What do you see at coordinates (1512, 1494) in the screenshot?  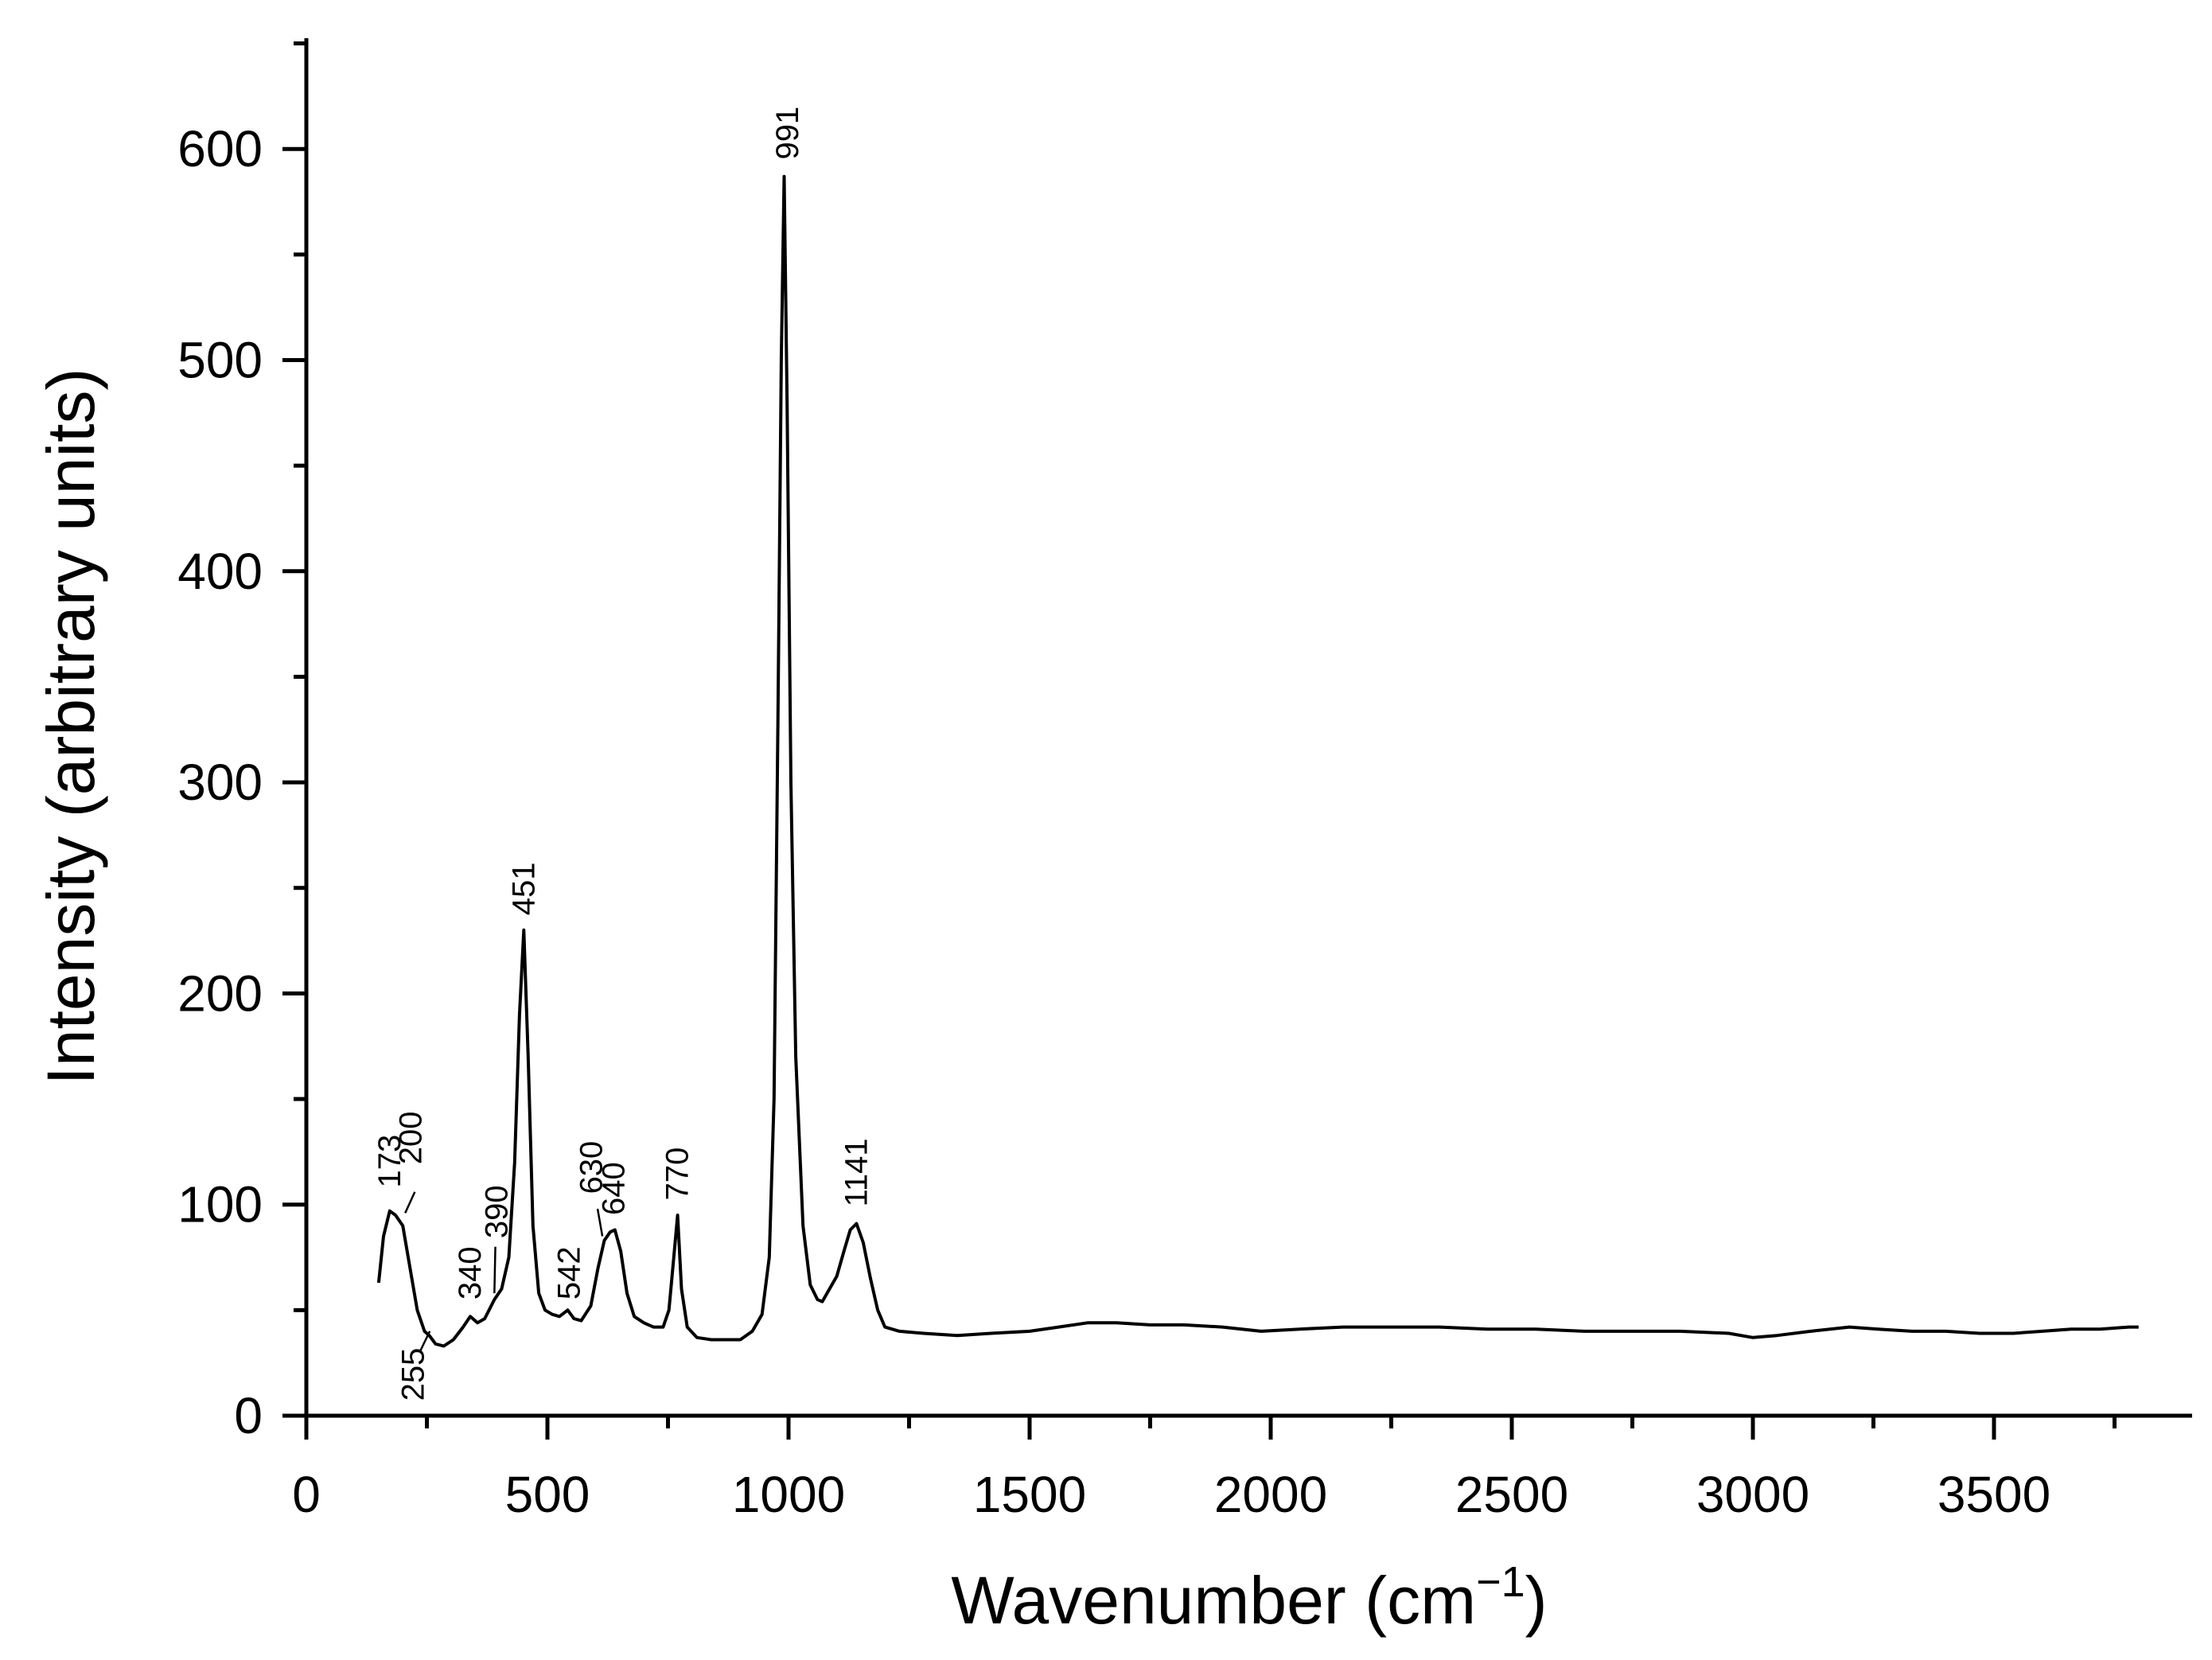 I see `x-tick-label: 2500` at bounding box center [1512, 1494].